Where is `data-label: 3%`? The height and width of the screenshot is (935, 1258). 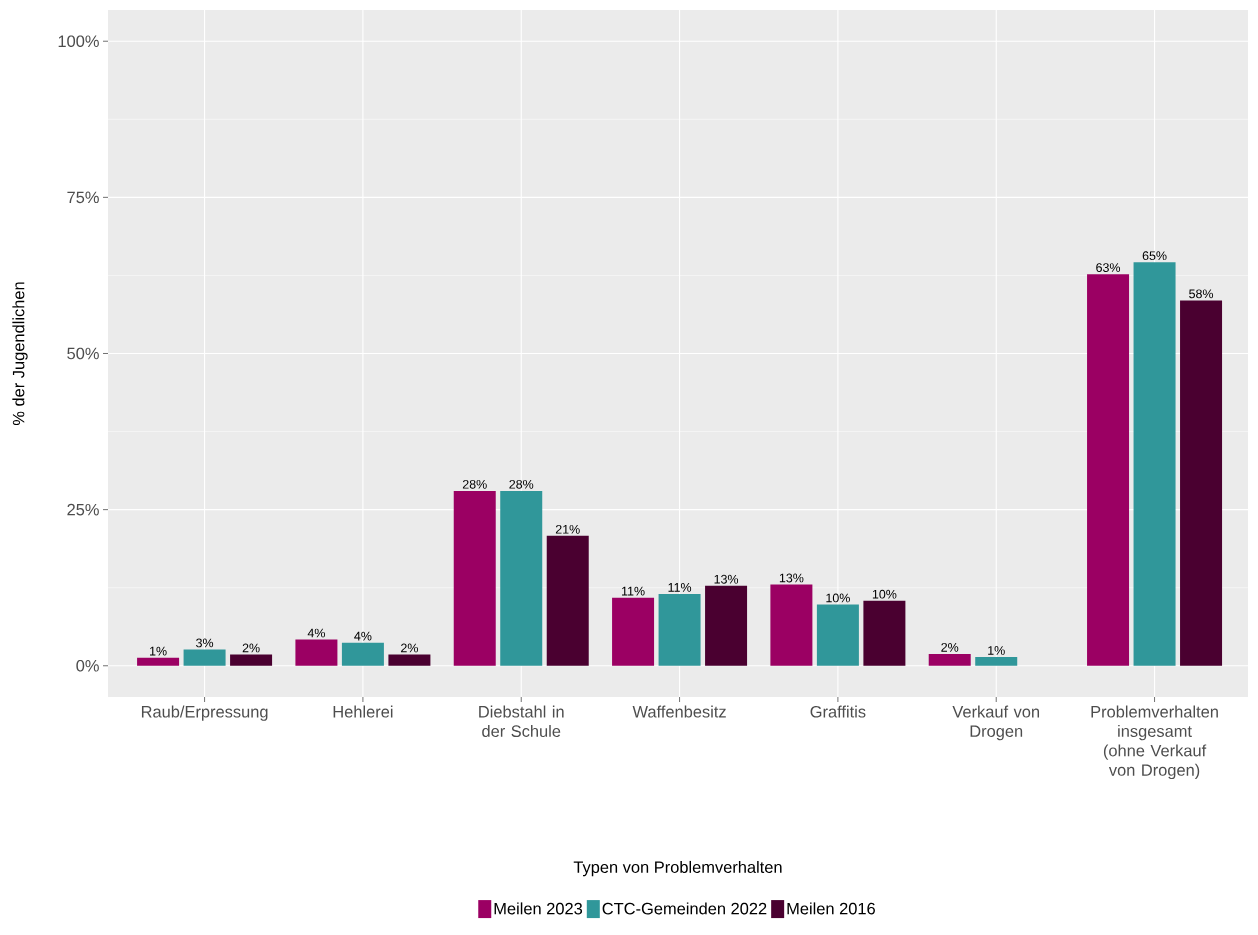 data-label: 3% is located at coordinates (205, 643).